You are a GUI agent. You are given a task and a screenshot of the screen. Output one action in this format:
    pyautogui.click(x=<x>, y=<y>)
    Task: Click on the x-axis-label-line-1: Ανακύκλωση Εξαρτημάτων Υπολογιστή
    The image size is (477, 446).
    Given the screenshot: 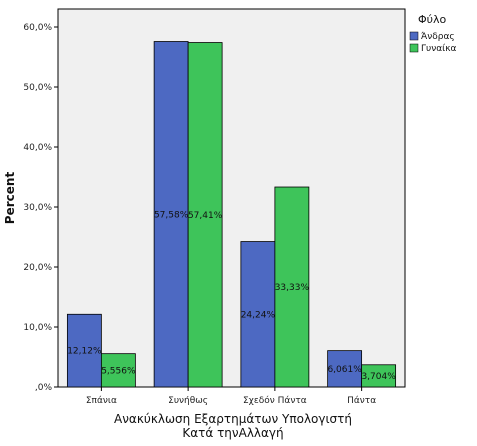 What is the action you would take?
    pyautogui.click(x=233, y=419)
    